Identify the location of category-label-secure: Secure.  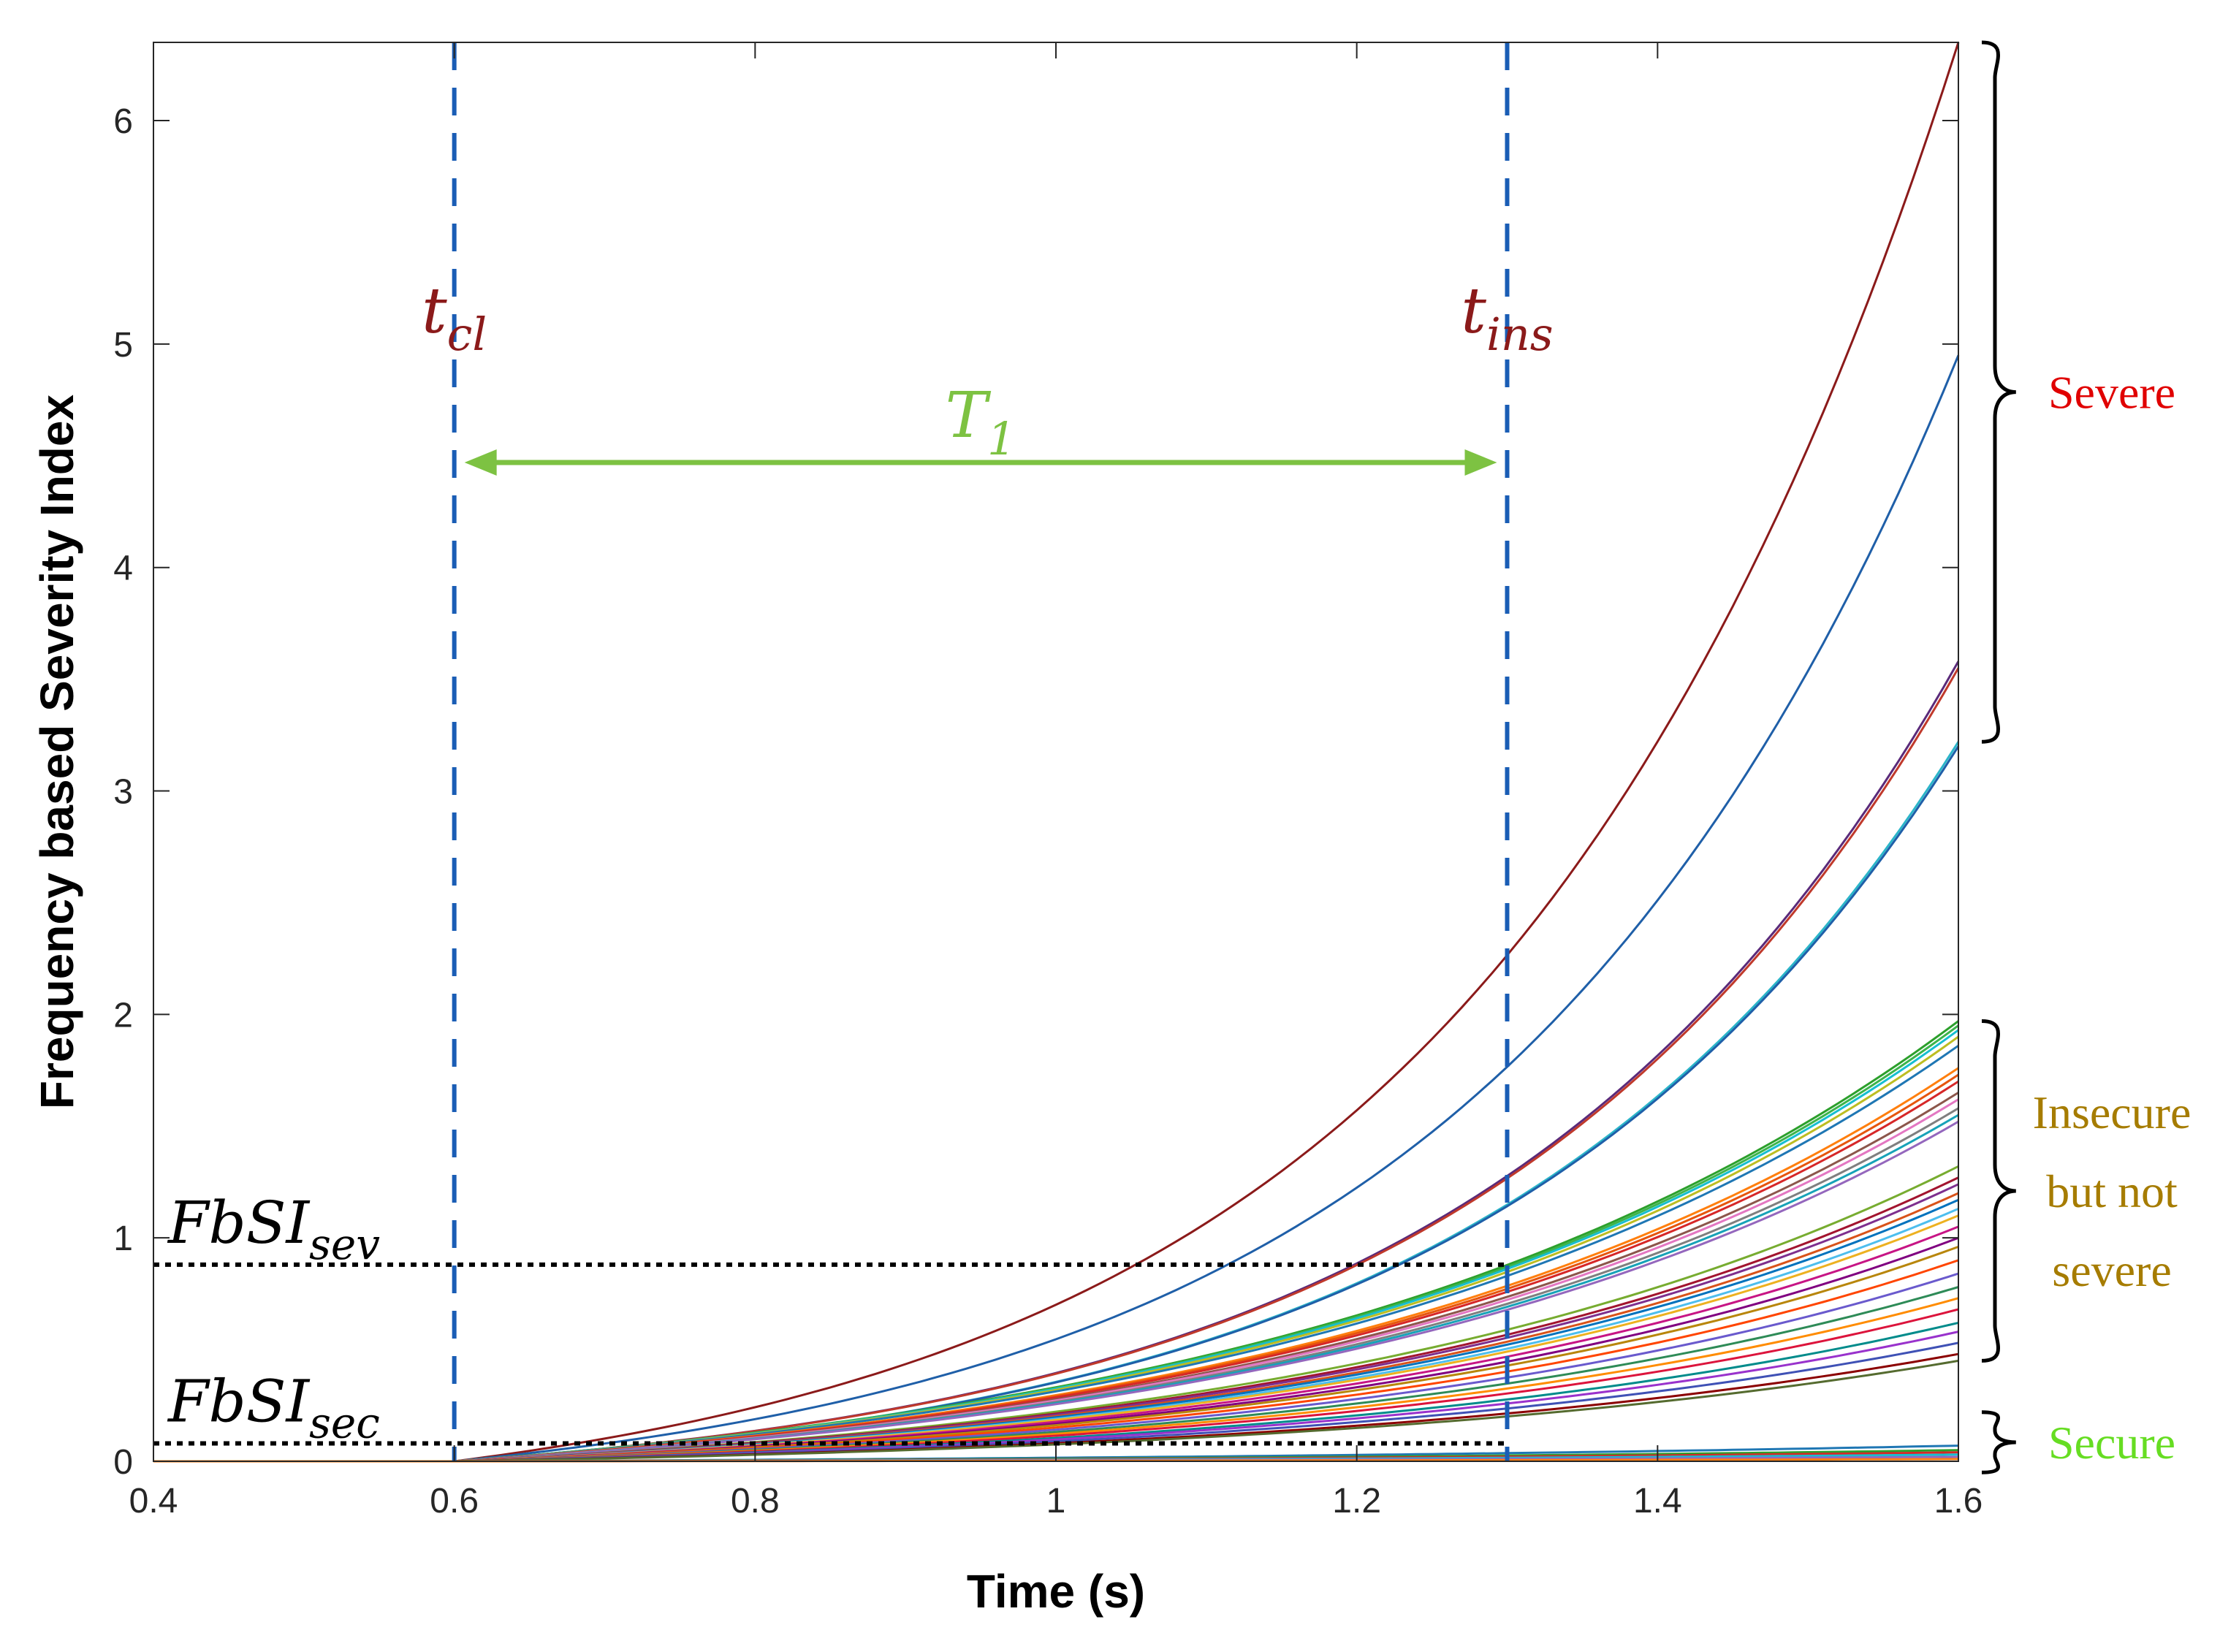
(2111, 1443).